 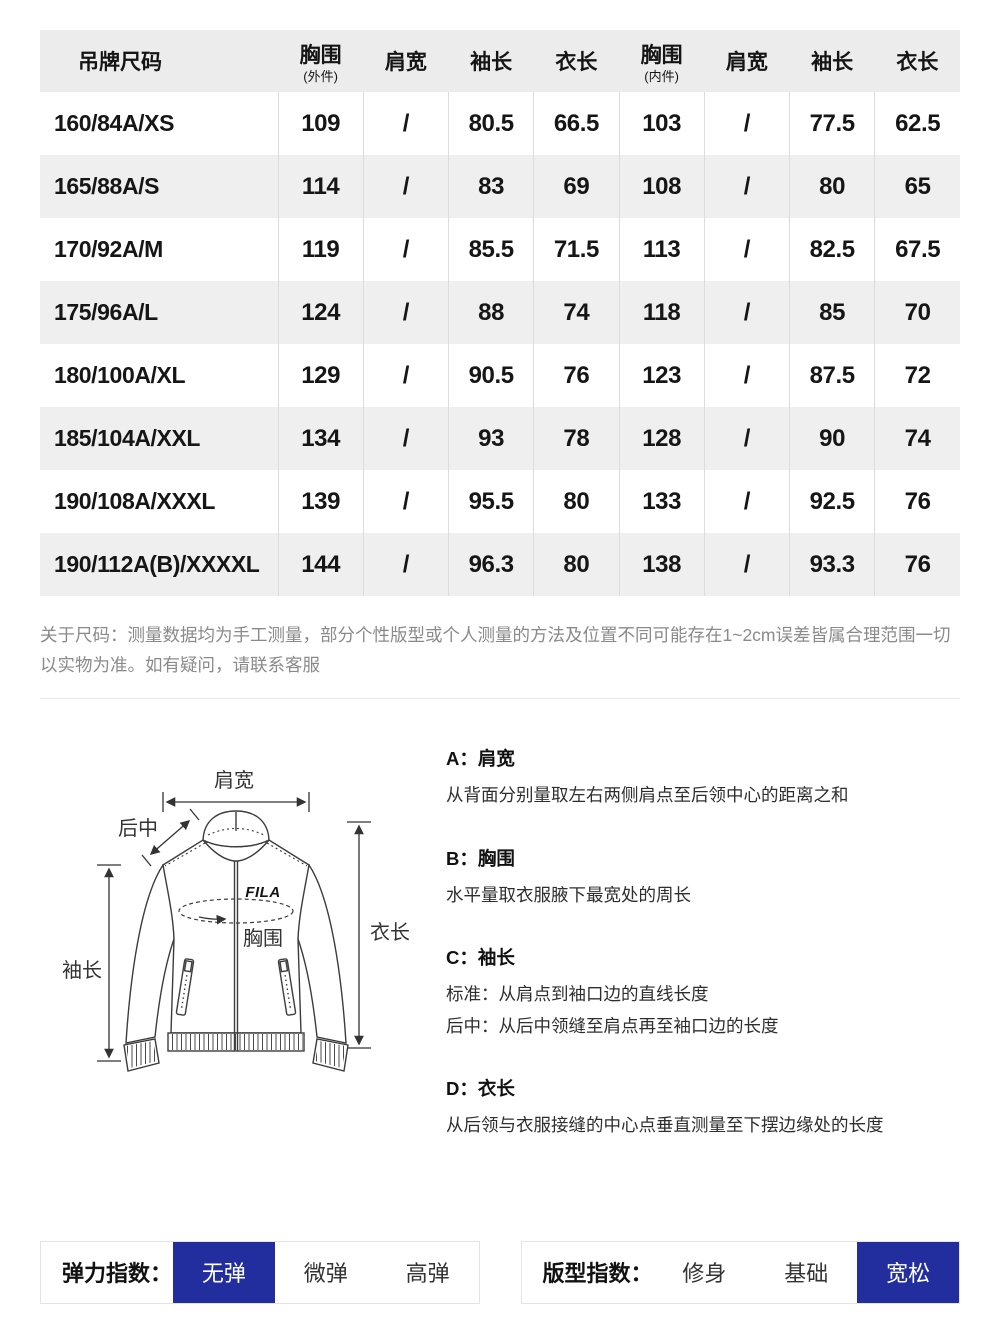 What do you see at coordinates (704, 1274) in the screenshot?
I see `chip-slim-fit: 修身` at bounding box center [704, 1274].